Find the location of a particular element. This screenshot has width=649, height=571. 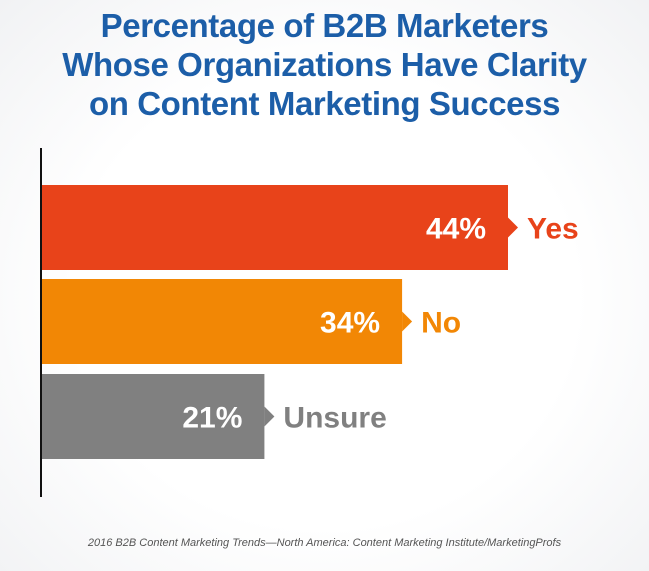

bar-unsure is located at coordinates (153, 416).